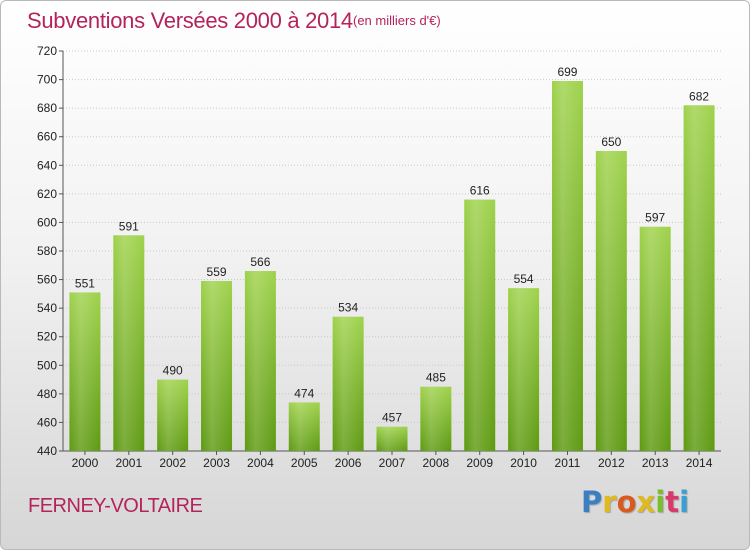  What do you see at coordinates (611, 463) in the screenshot?
I see `x-tick-label: 2012` at bounding box center [611, 463].